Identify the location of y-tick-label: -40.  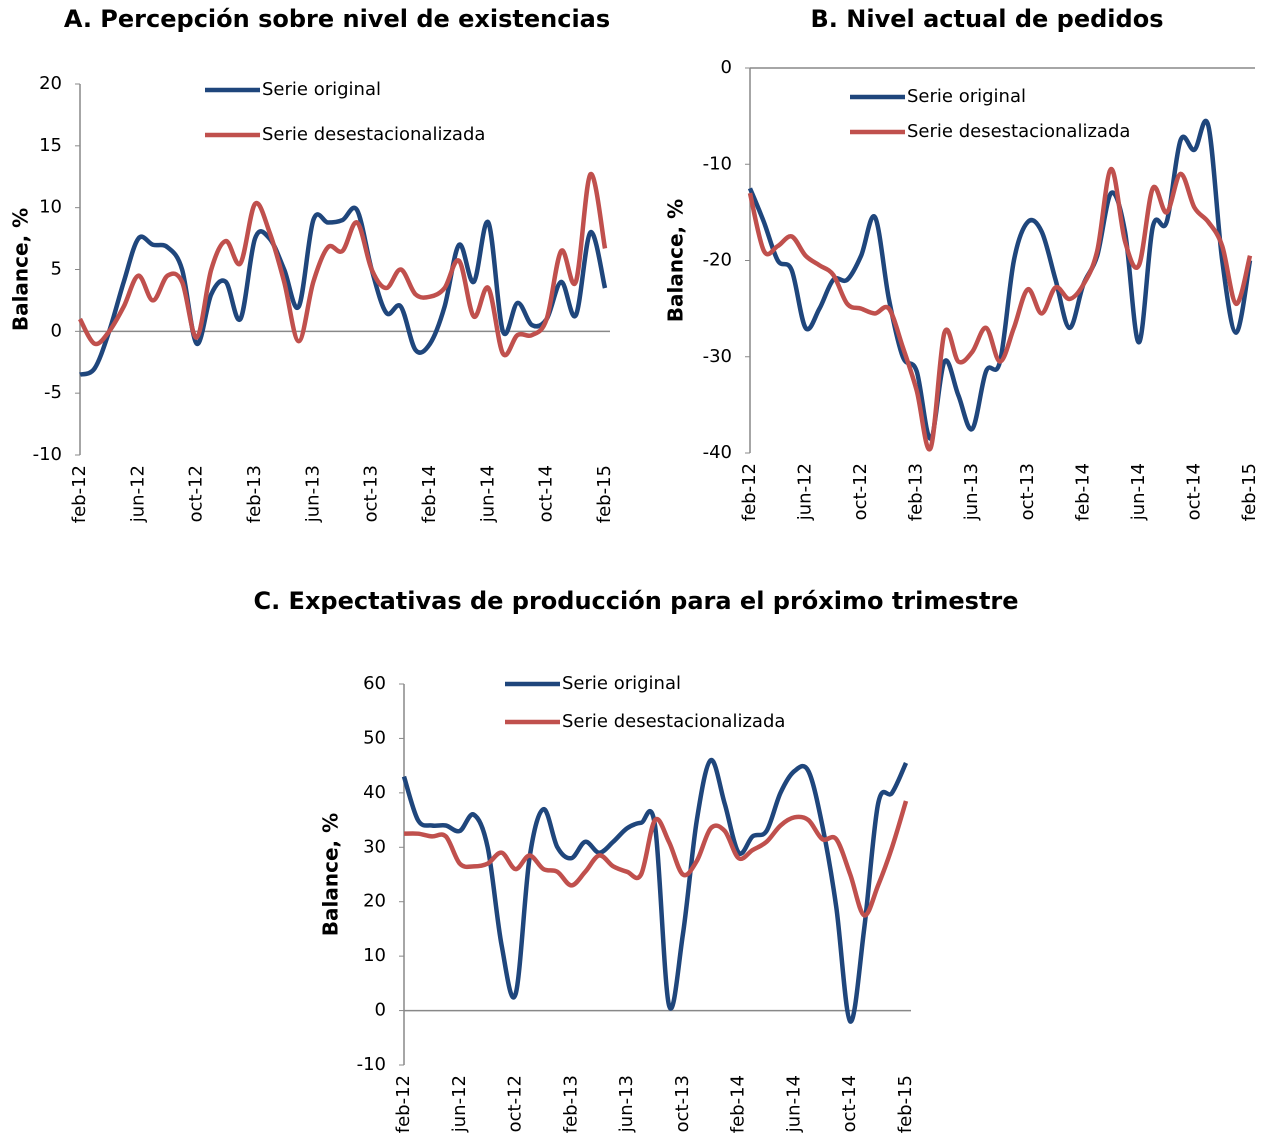
(717, 452).